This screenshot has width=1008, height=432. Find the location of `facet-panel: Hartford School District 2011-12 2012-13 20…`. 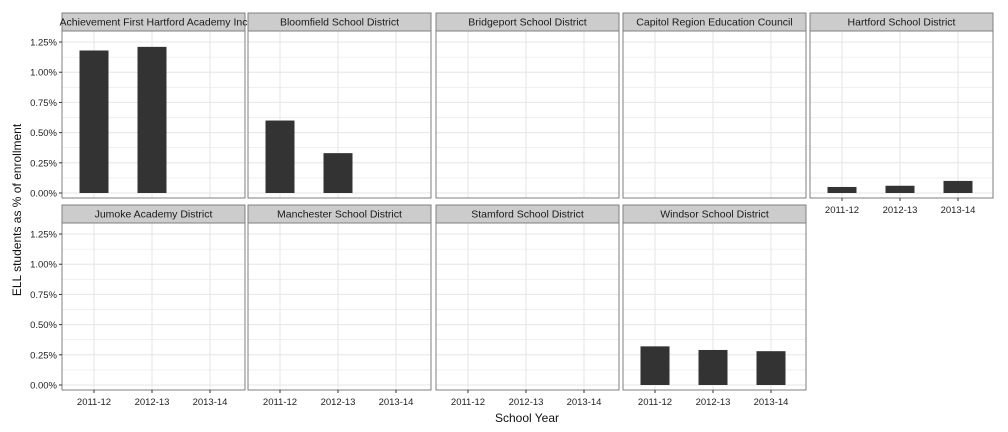

facet-panel: Hartford School District 2011-12 2012-13 20… is located at coordinates (901, 114).